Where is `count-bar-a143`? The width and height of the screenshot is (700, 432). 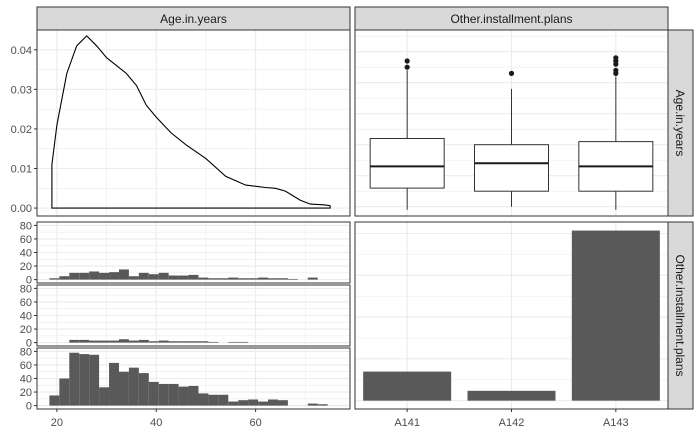
count-bar-a143 is located at coordinates (615, 315).